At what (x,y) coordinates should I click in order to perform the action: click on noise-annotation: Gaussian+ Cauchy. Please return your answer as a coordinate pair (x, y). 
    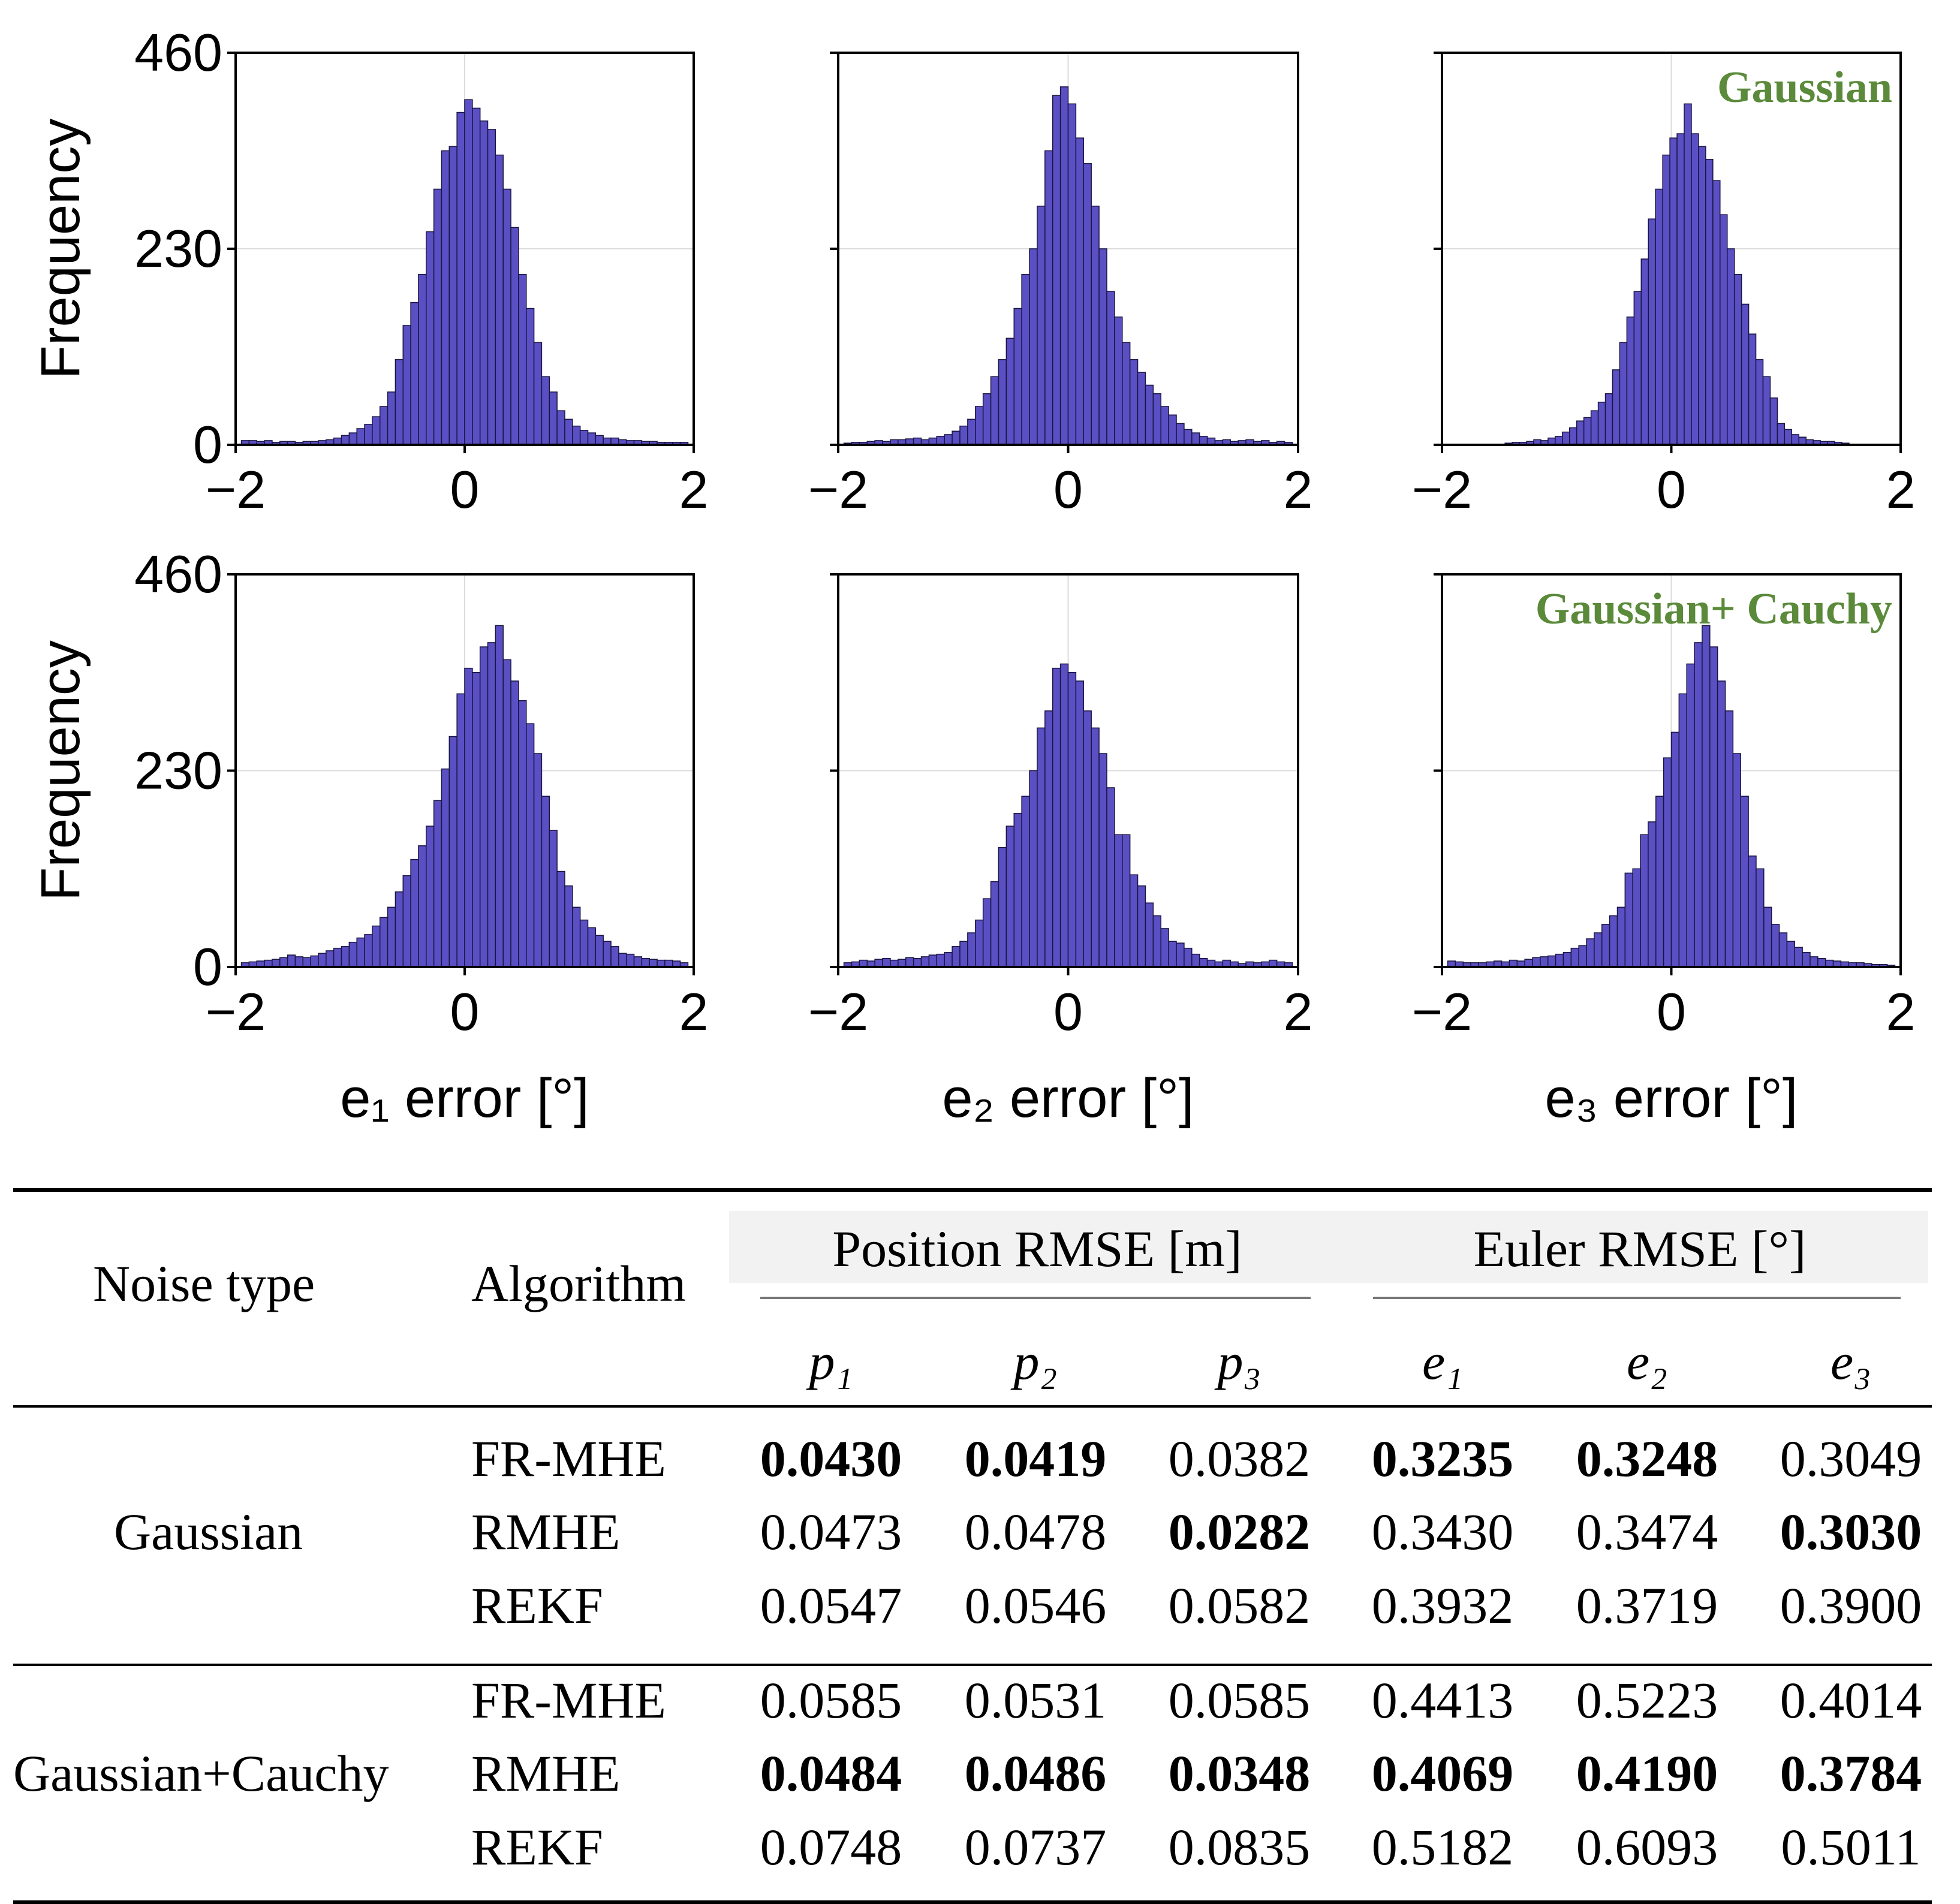
    Looking at the image, I should click on (1714, 609).